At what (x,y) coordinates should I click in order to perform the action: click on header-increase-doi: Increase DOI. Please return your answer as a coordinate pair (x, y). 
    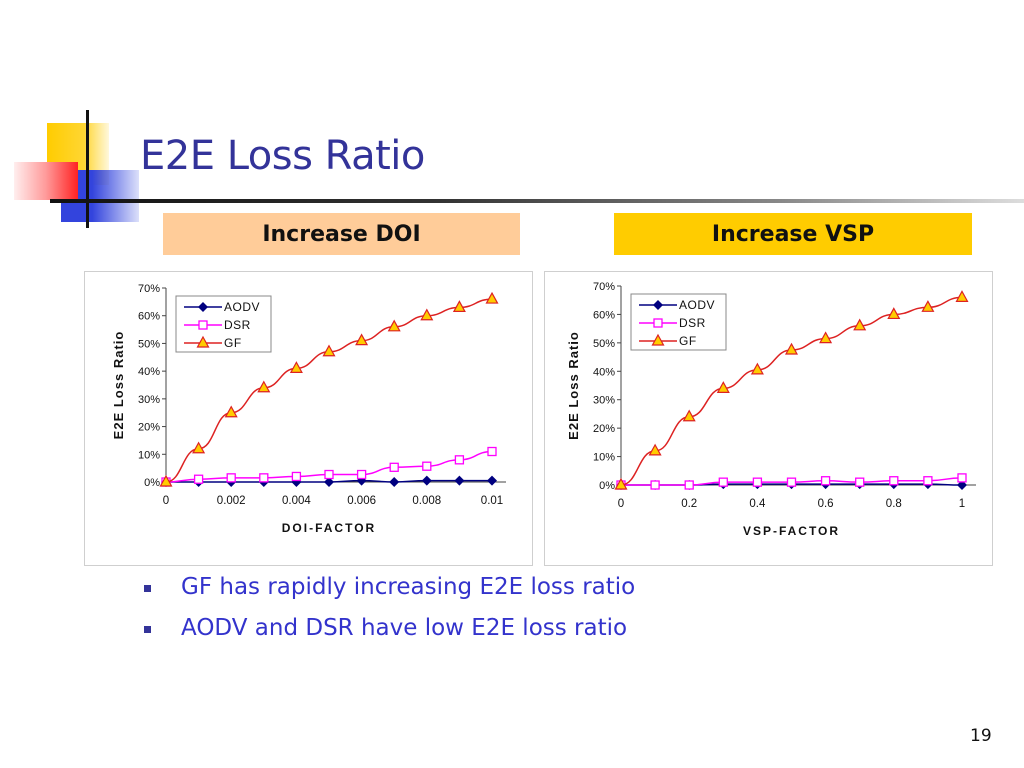
    Looking at the image, I should click on (341, 234).